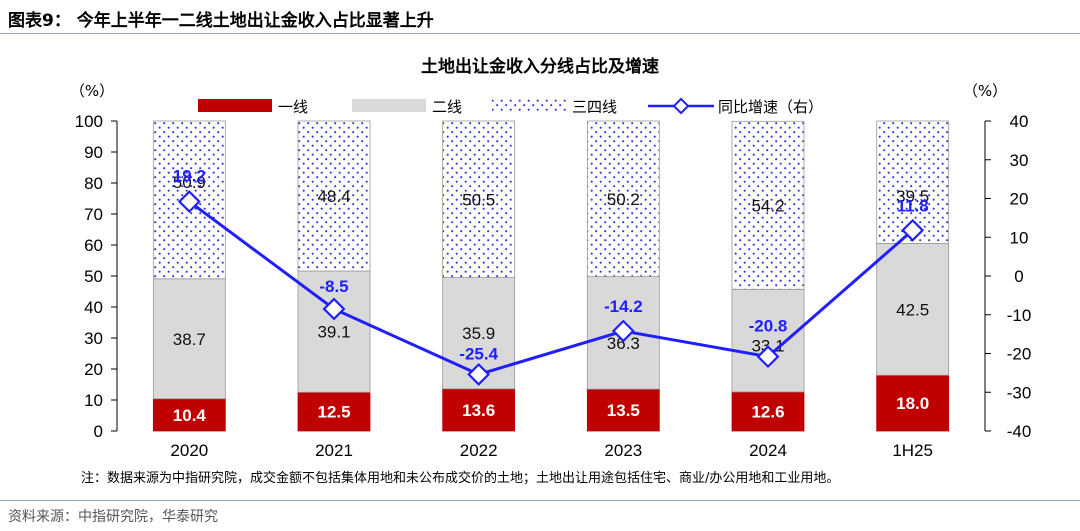 The width and height of the screenshot is (1080, 531). I want to click on bottom-rule, so click(540, 500).